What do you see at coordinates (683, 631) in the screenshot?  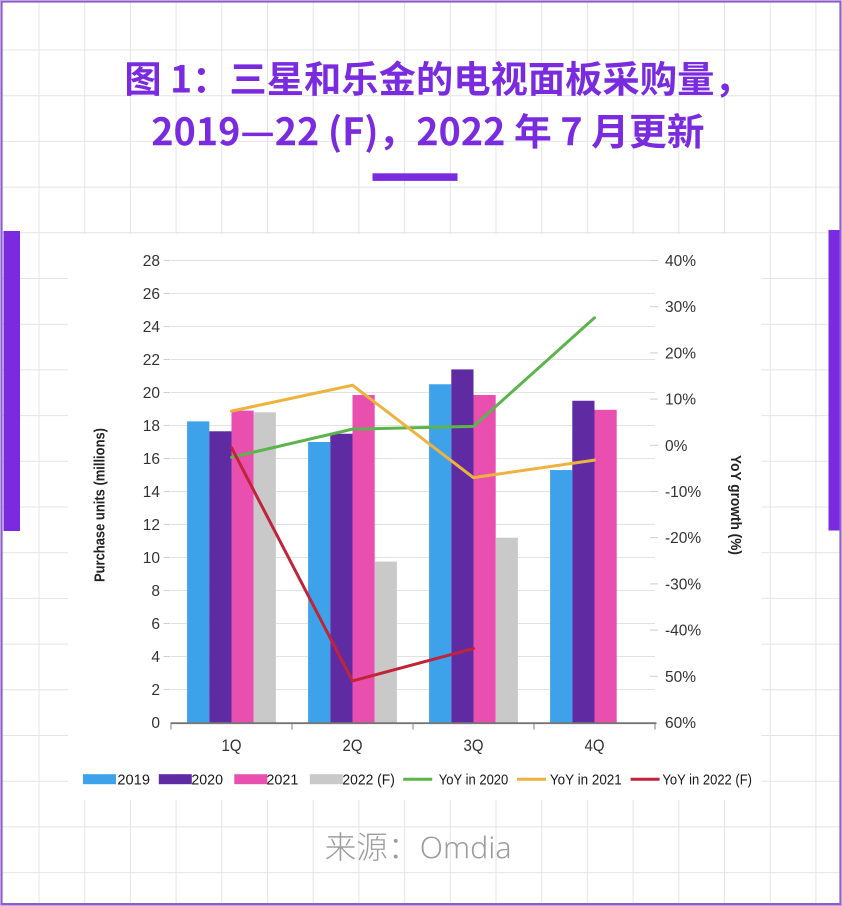 I see `svg-text: -40%` at bounding box center [683, 631].